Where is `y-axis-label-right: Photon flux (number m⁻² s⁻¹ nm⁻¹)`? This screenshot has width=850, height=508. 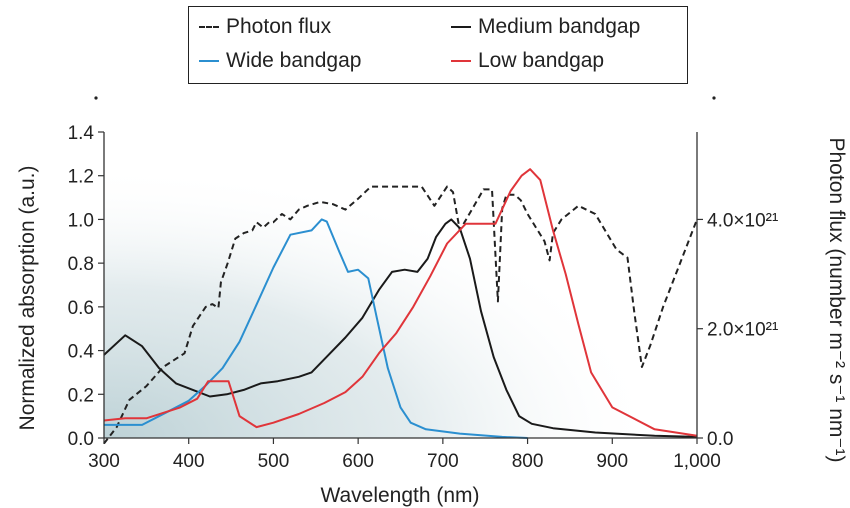 y-axis-label-right: Photon flux (number m⁻² s⁻¹ nm⁻¹) is located at coordinates (836, 300).